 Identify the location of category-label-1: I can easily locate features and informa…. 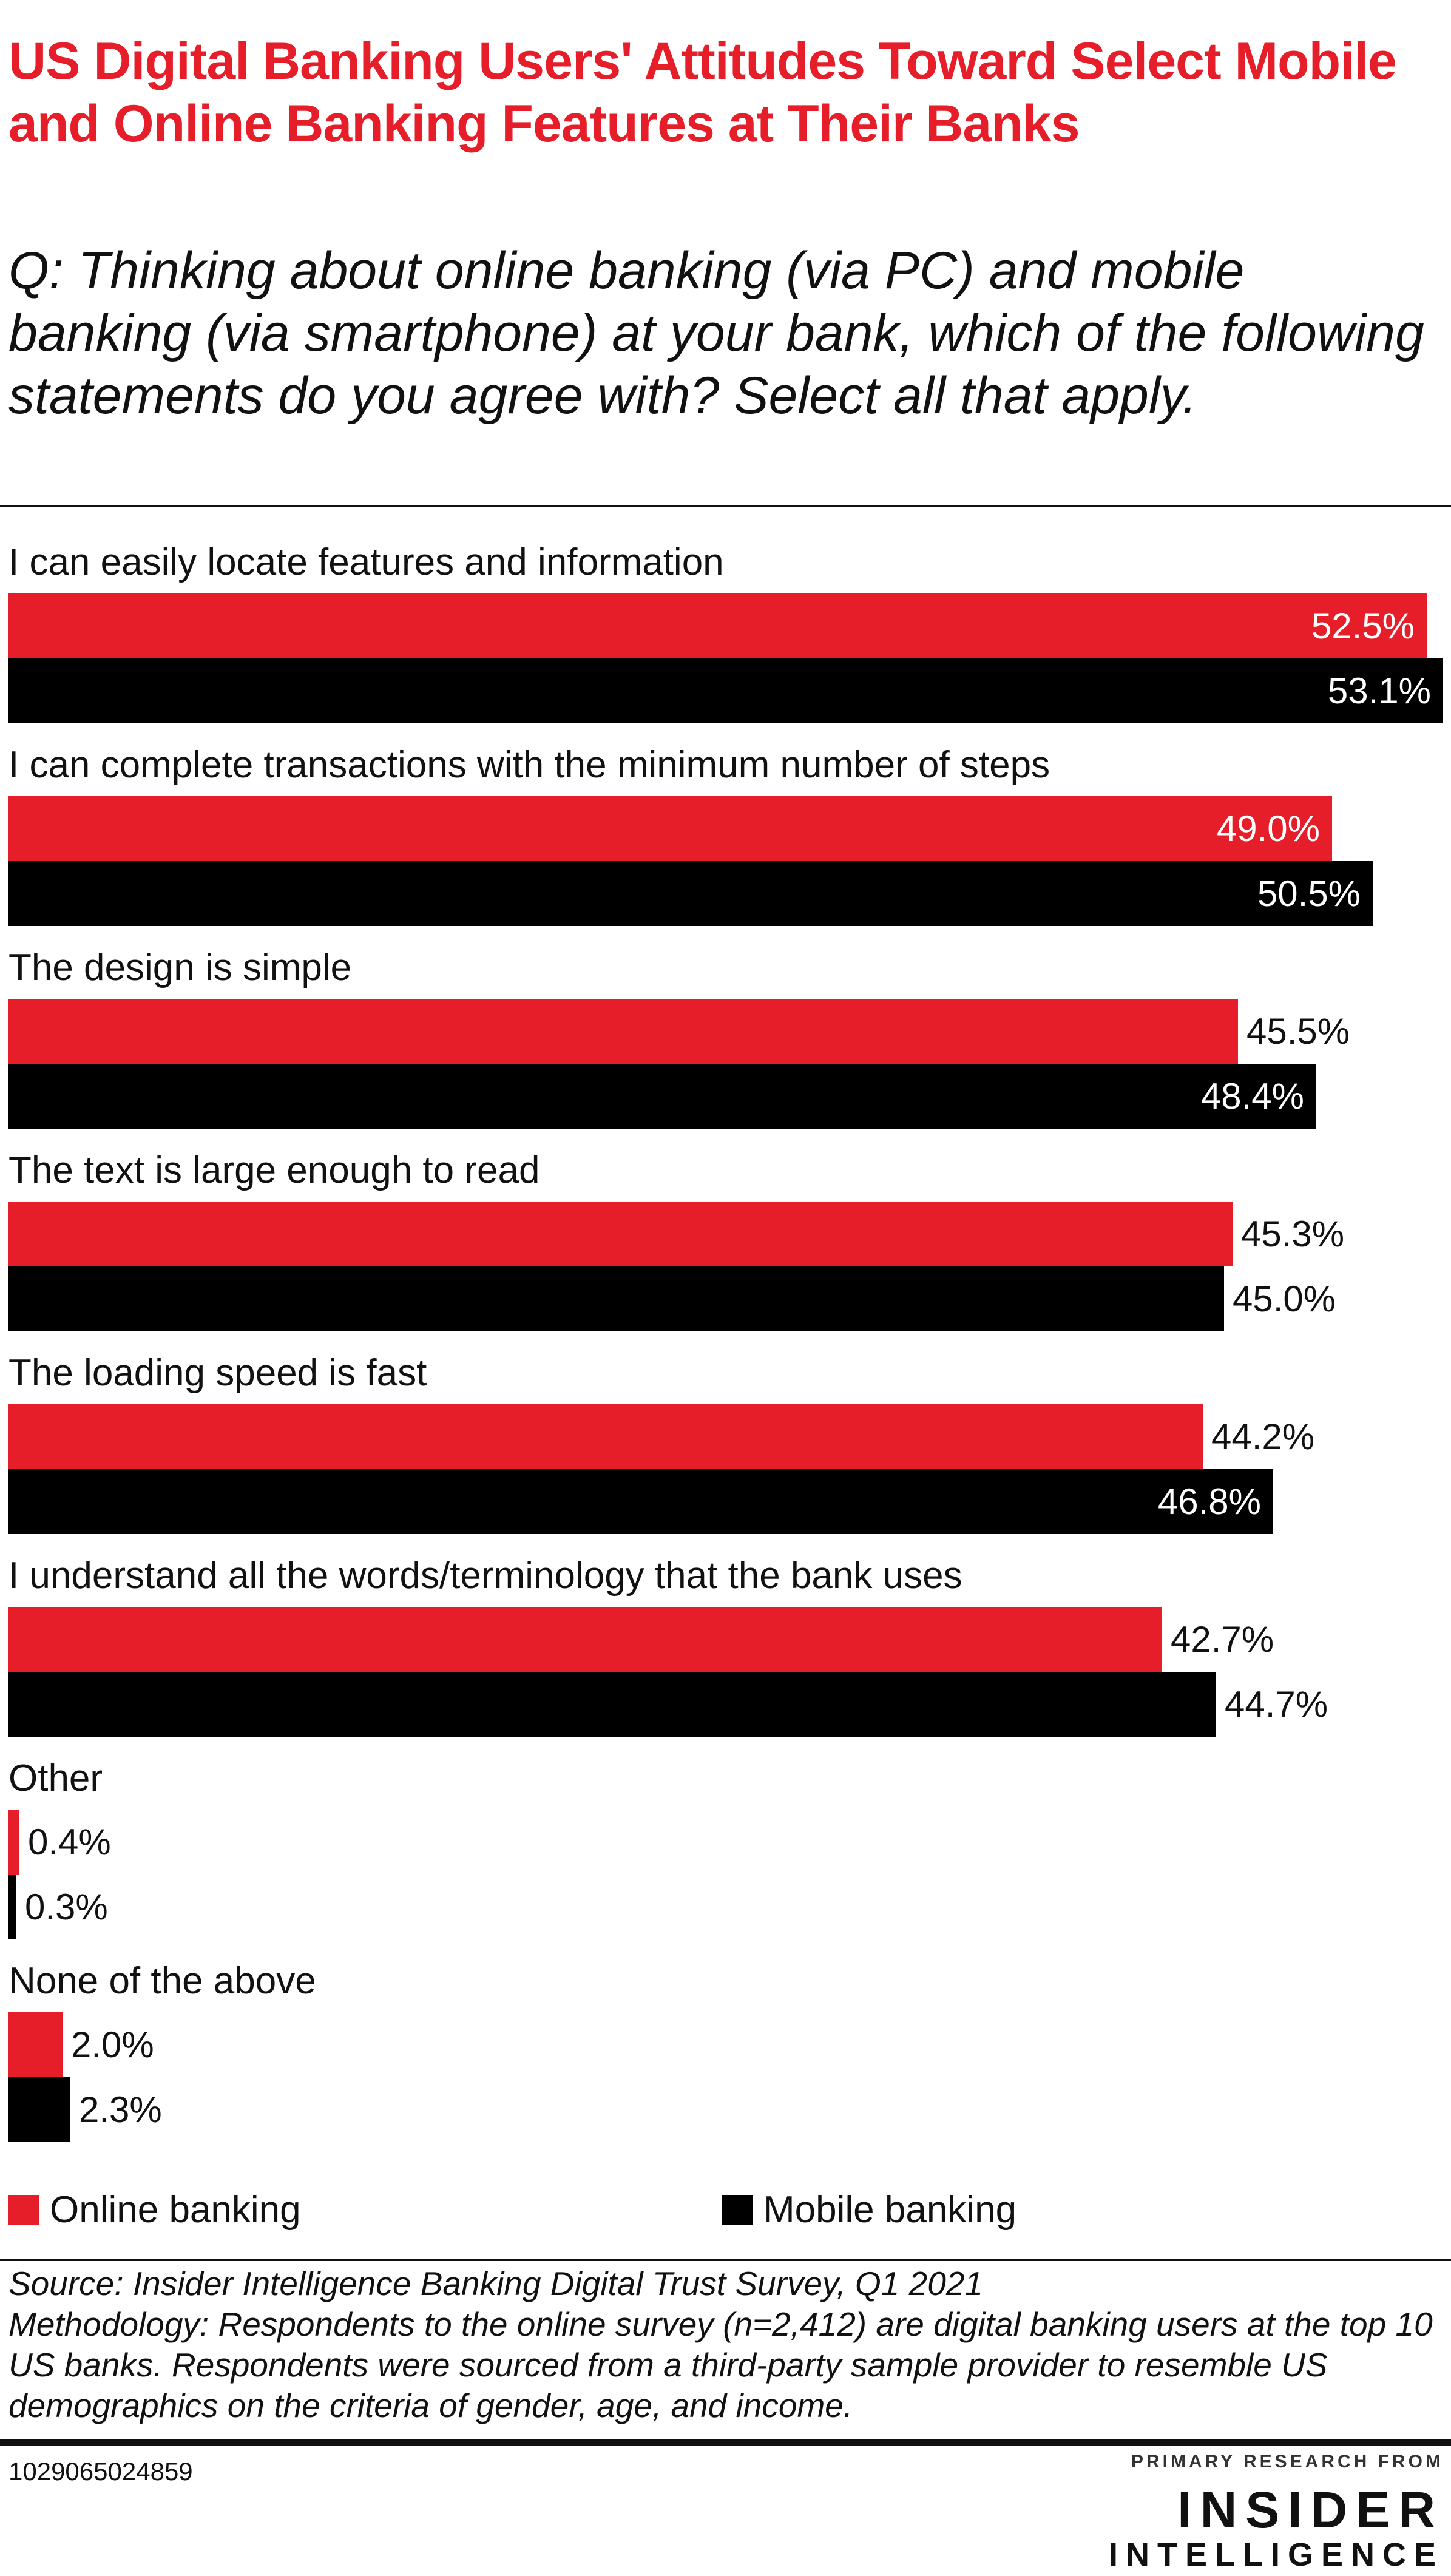
(366, 562).